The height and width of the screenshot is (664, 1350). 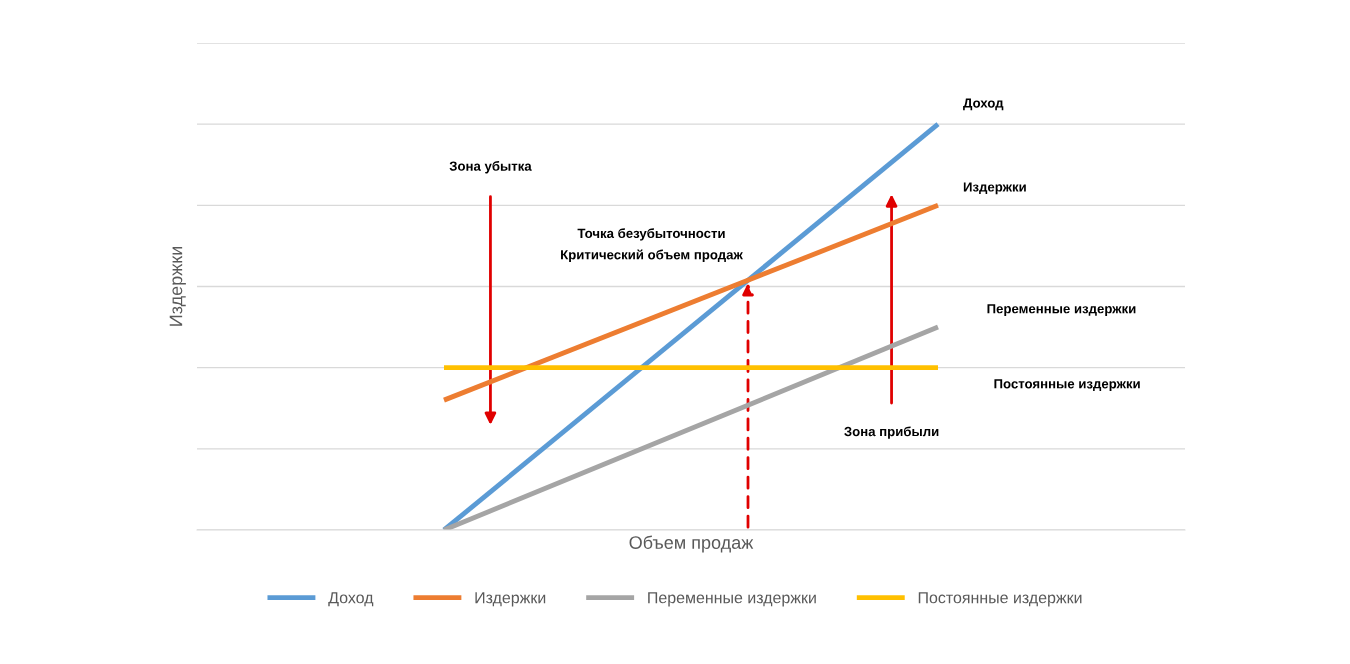 What do you see at coordinates (177, 286) in the screenshot?
I see `y-axis-title: Издержки` at bounding box center [177, 286].